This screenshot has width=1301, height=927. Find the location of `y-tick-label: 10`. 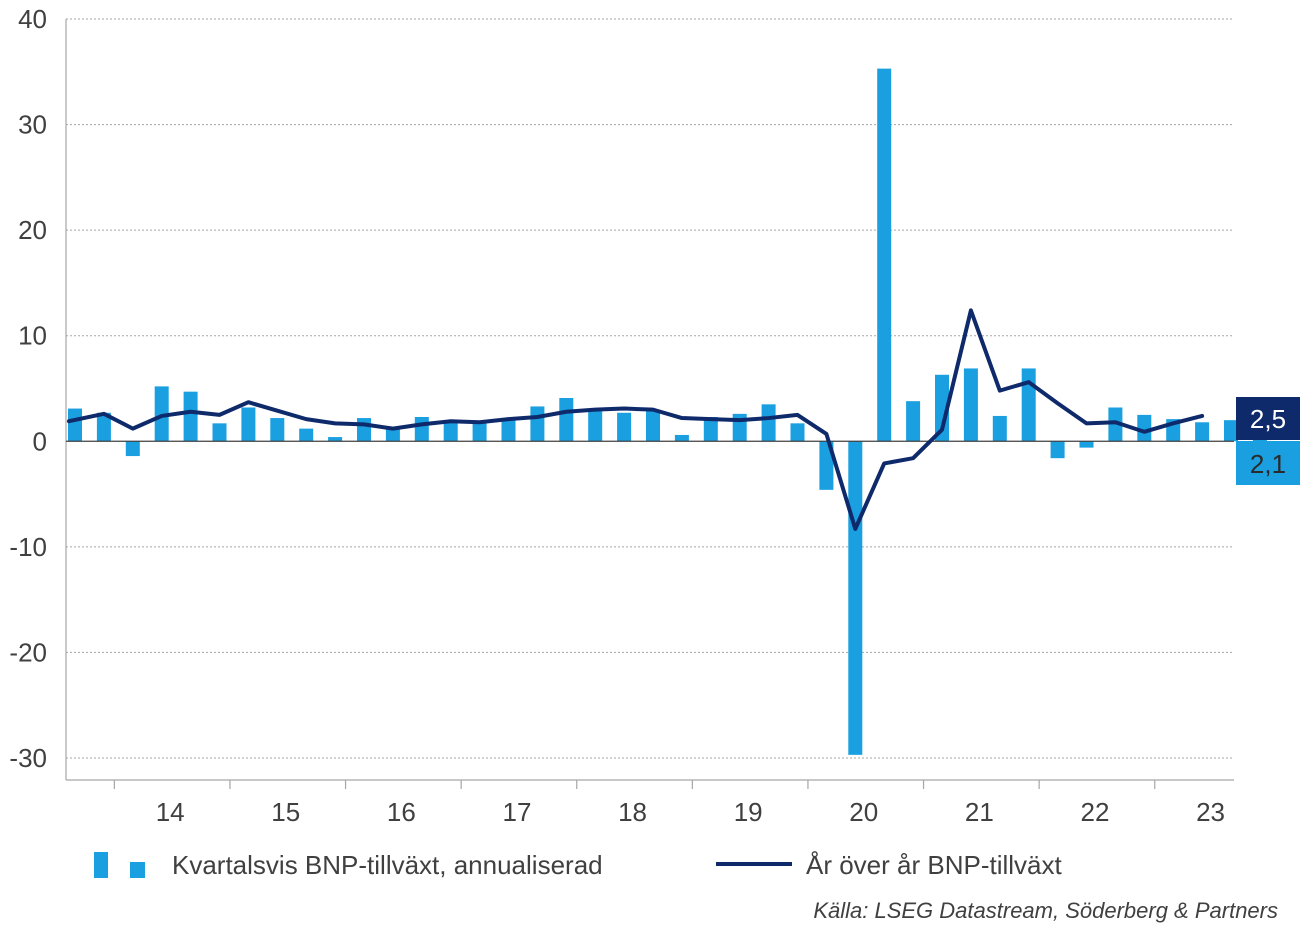

y-tick-label: 10 is located at coordinates (32, 336).